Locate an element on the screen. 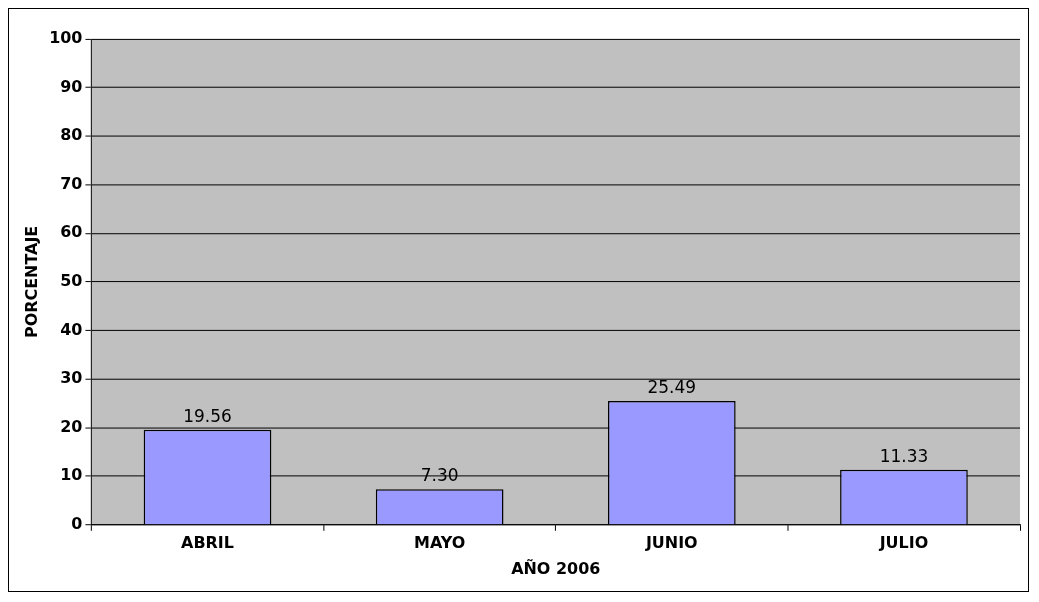 The image size is (1039, 602). y-tick-label: 50 is located at coordinates (71, 280).